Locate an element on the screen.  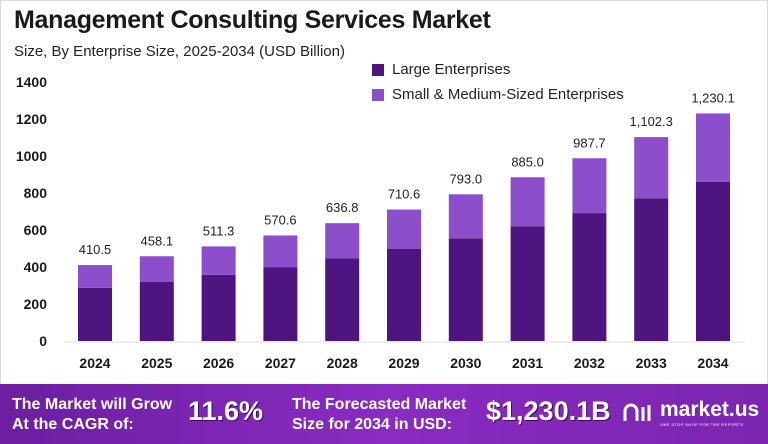
bar-large-2025 is located at coordinates (156, 311).